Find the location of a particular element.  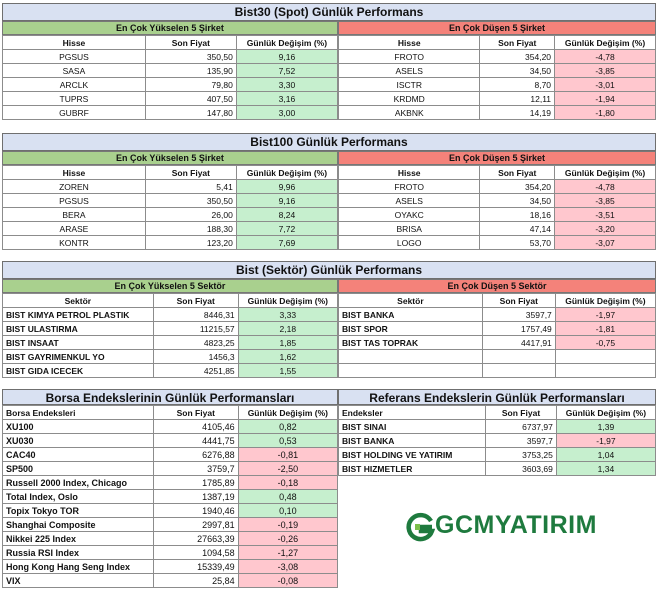

table-cell: 25,84 is located at coordinates (195, 580).